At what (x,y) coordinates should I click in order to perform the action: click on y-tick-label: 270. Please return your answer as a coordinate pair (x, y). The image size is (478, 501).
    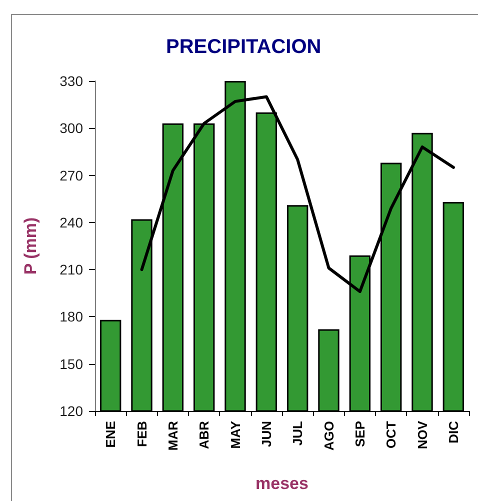
    Looking at the image, I should click on (72, 175).